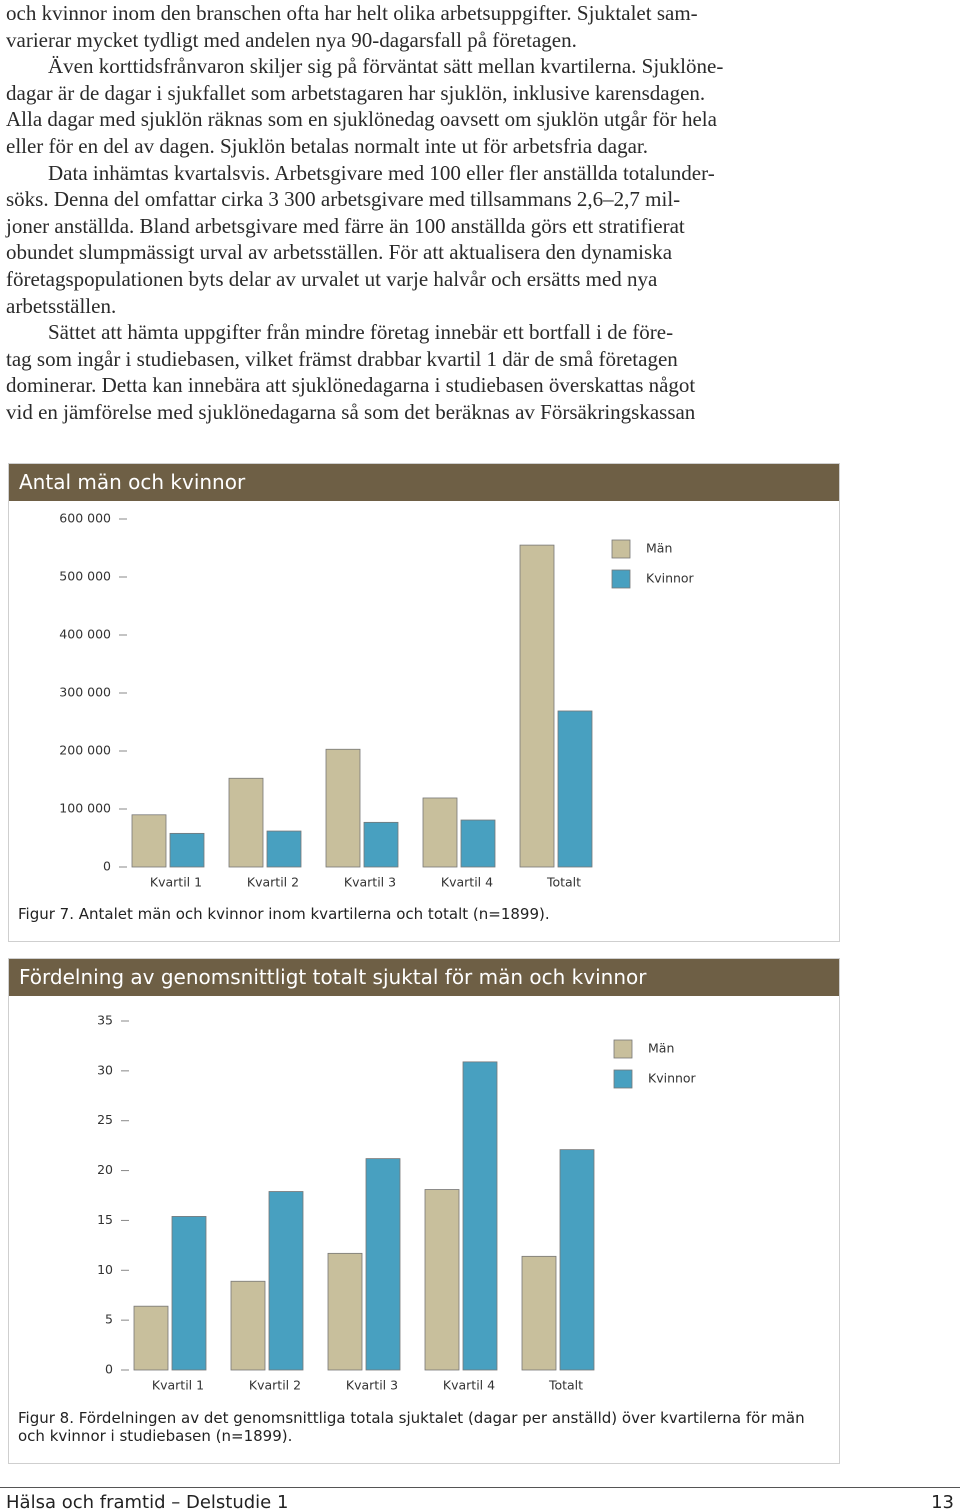 This screenshot has width=960, height=1511. What do you see at coordinates (424, 482) in the screenshot?
I see `panel-title: Antal män och kvinnor` at bounding box center [424, 482].